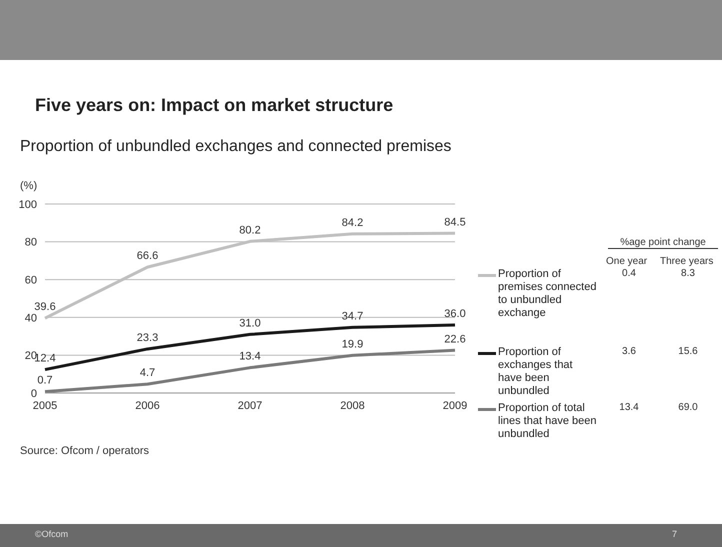 The width and height of the screenshot is (722, 547). Describe the element at coordinates (548, 421) in the screenshot. I see `legend-label: Proportion of total lines that have been unbundled` at that location.